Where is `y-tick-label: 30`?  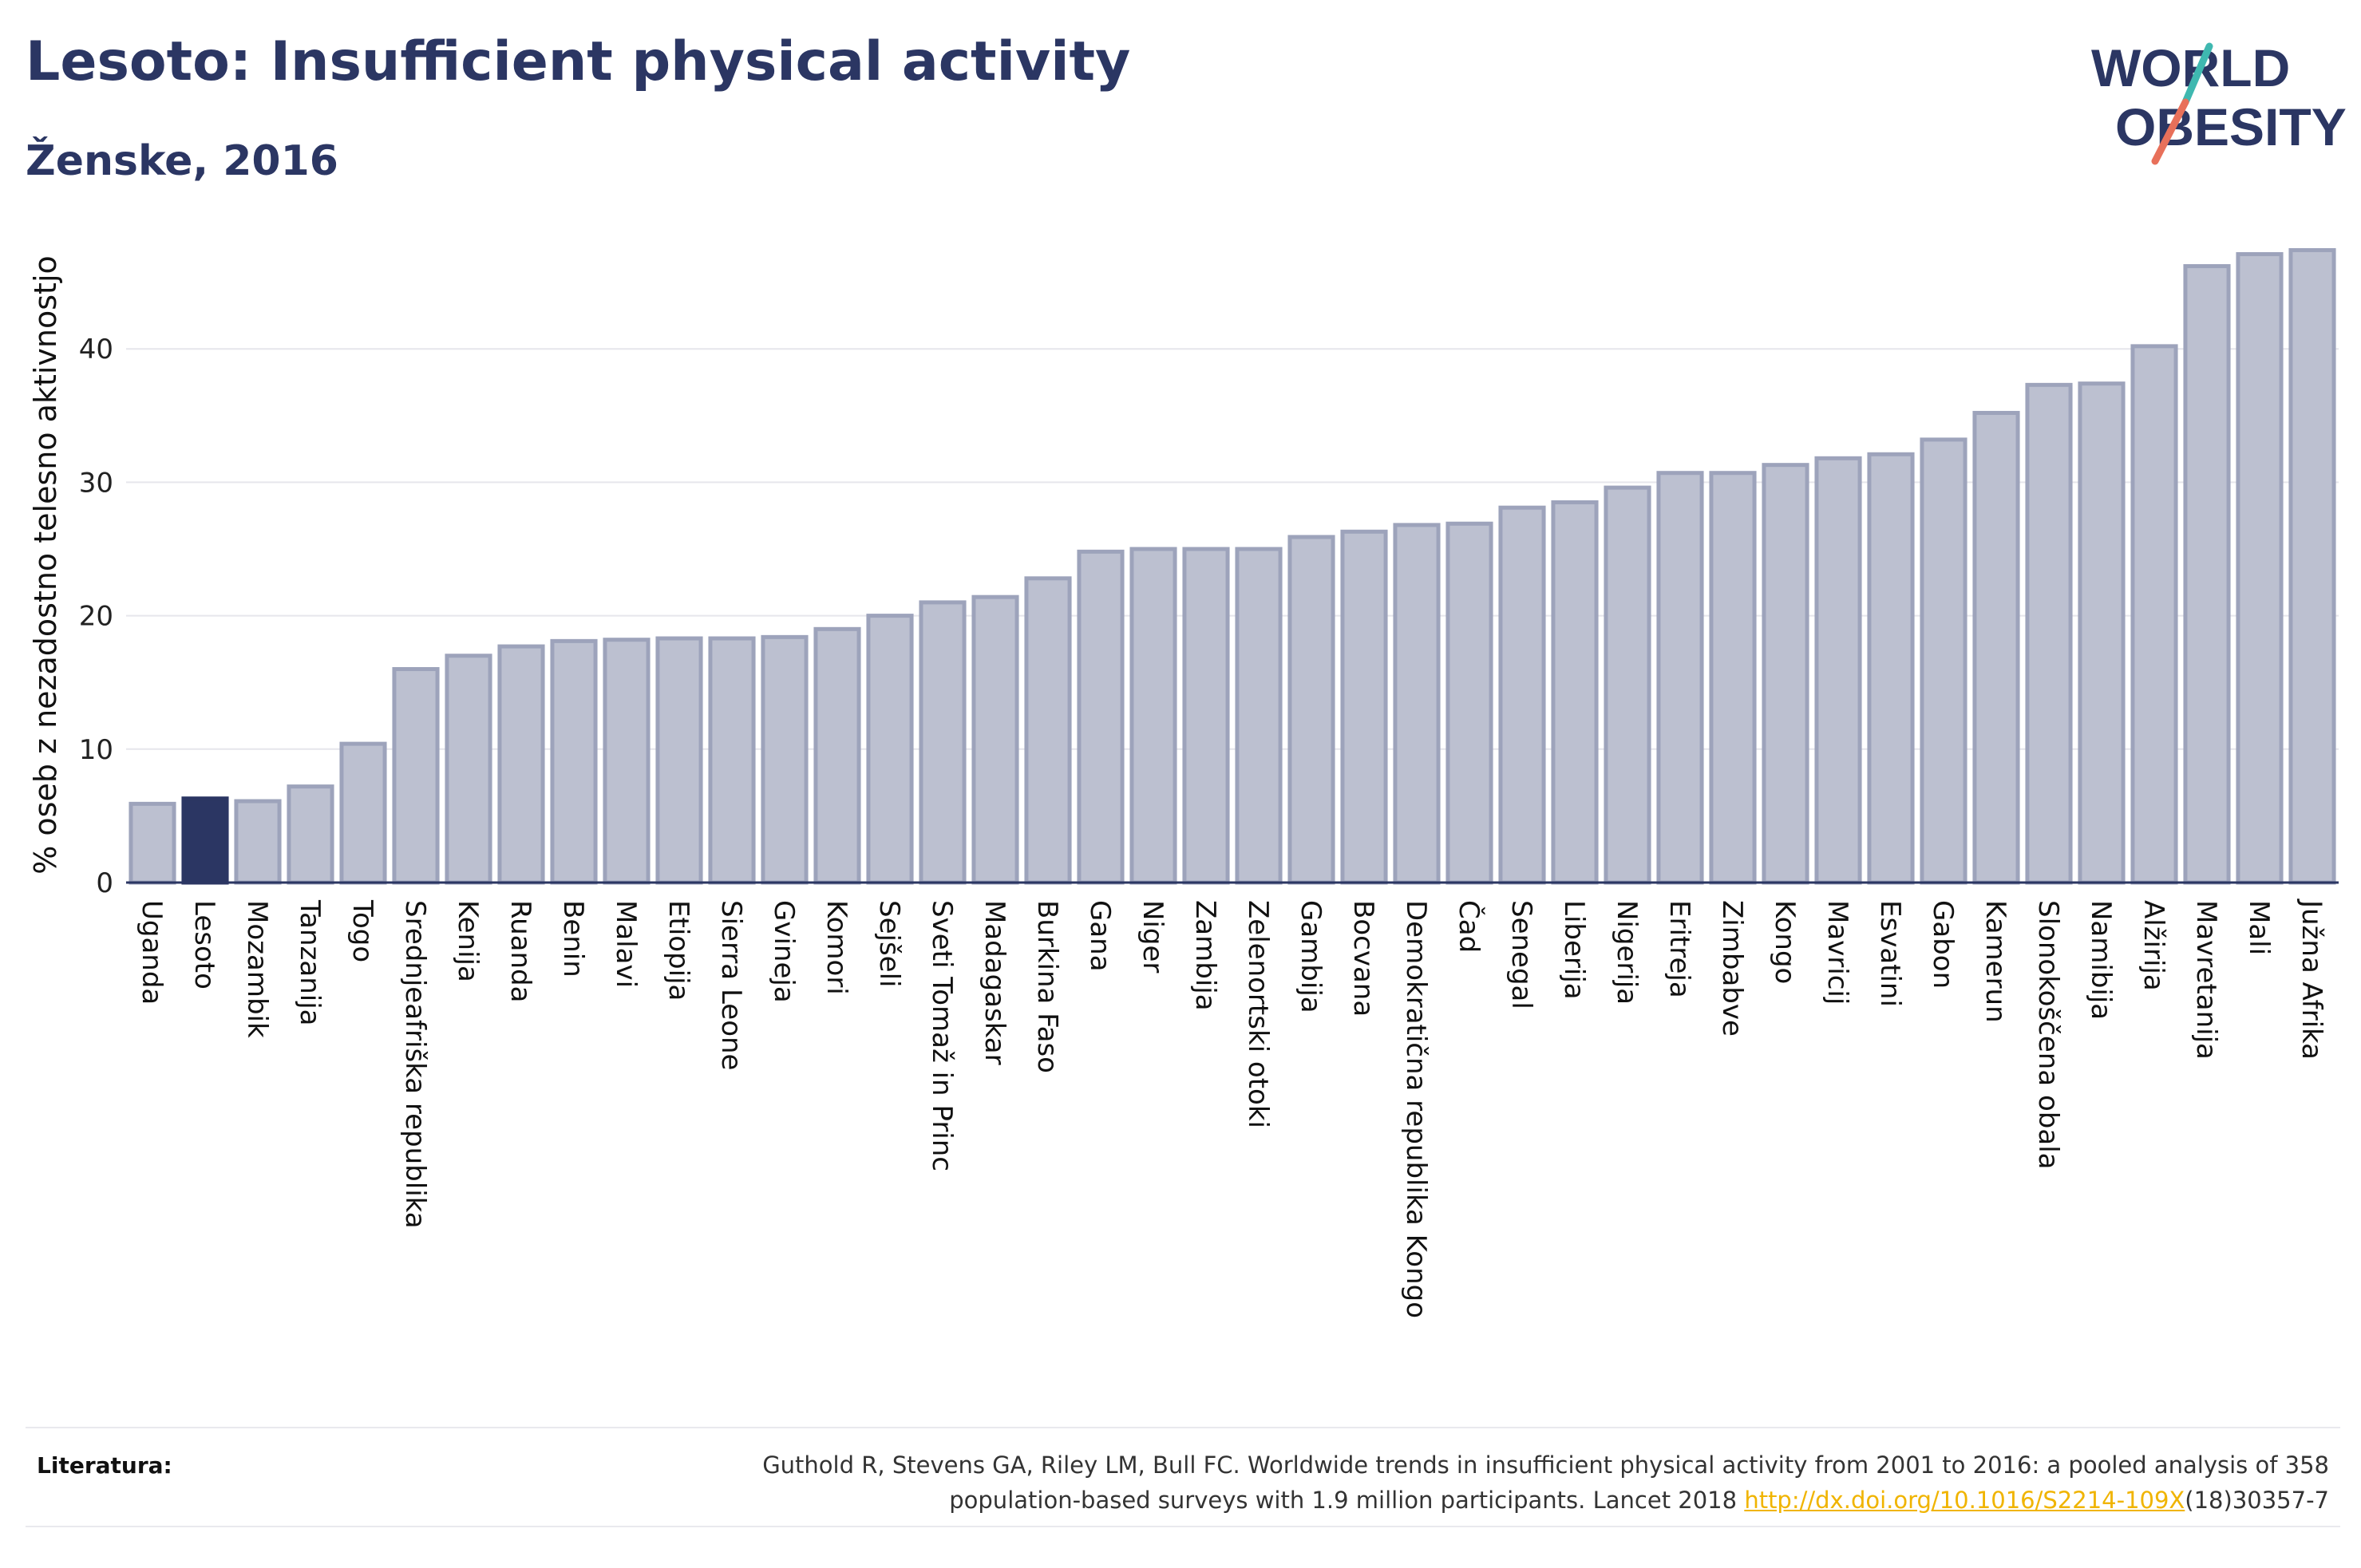 y-tick-label: 30 is located at coordinates (96, 483).